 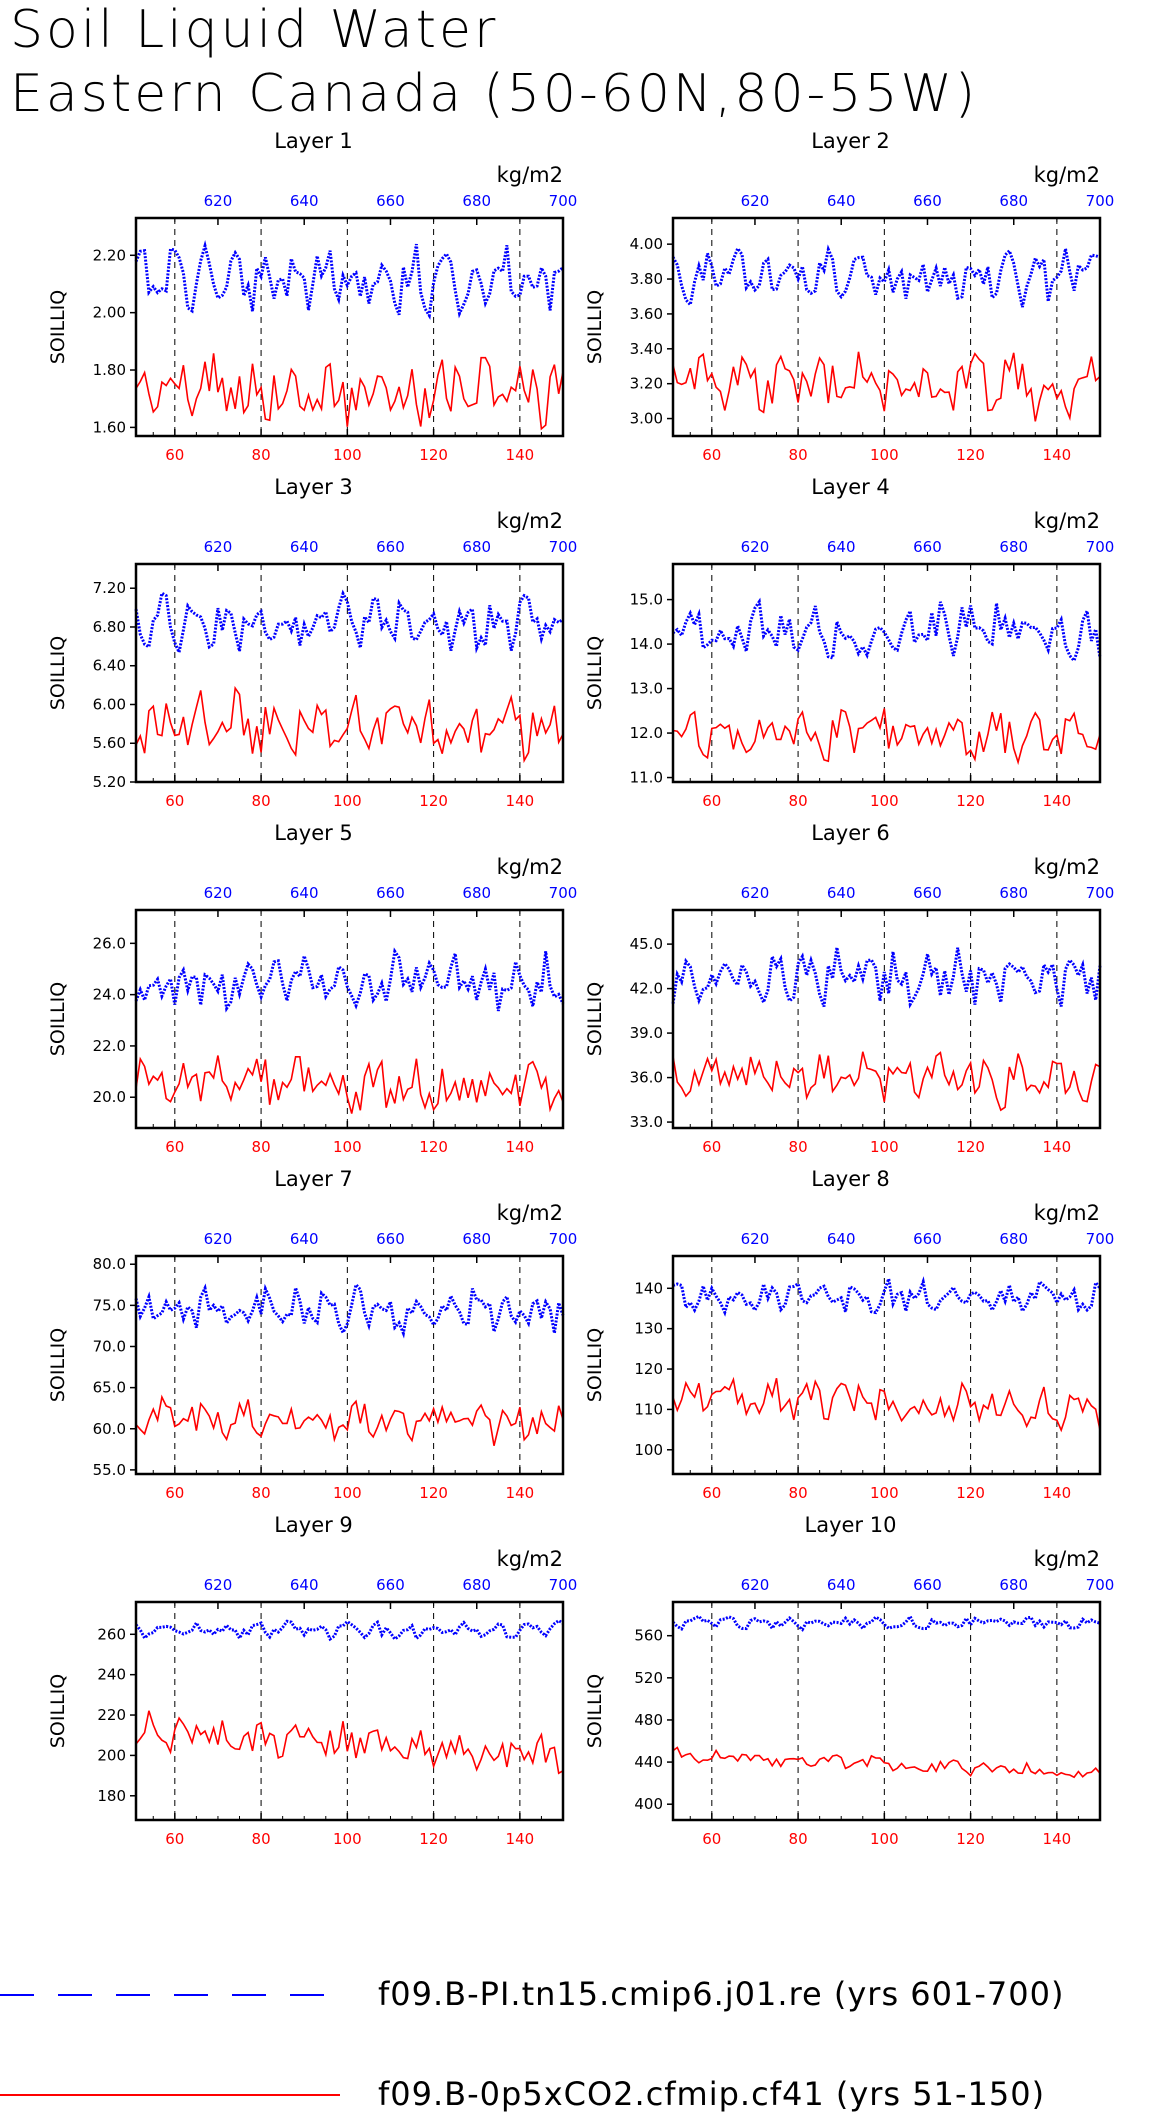 What do you see at coordinates (109, 1470) in the screenshot?
I see `y-tick-label: 55.0` at bounding box center [109, 1470].